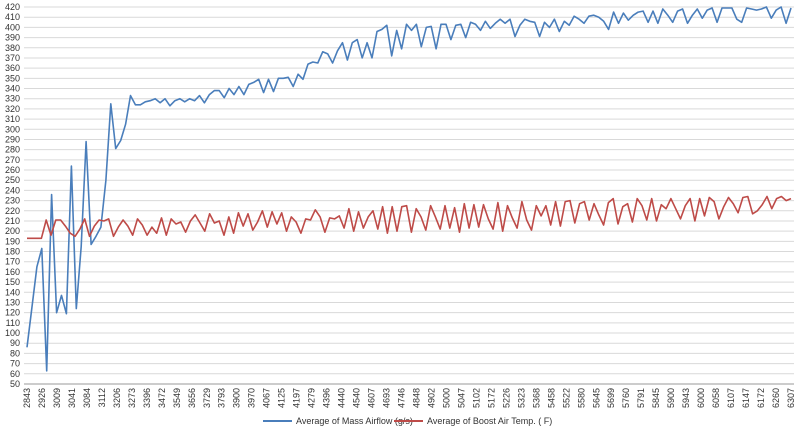  Describe the element at coordinates (12, 27) in the screenshot. I see `y-tick-label: 400` at that location.